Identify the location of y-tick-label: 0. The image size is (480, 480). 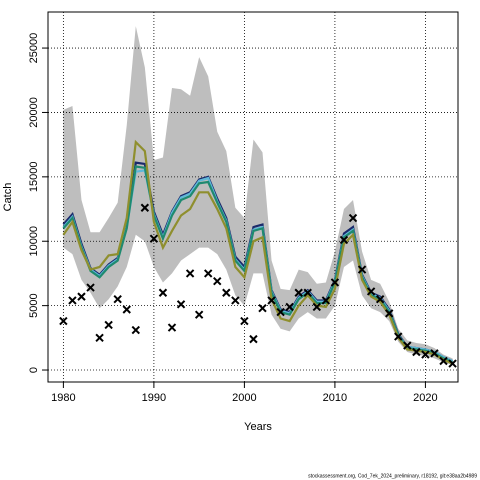
(34, 370).